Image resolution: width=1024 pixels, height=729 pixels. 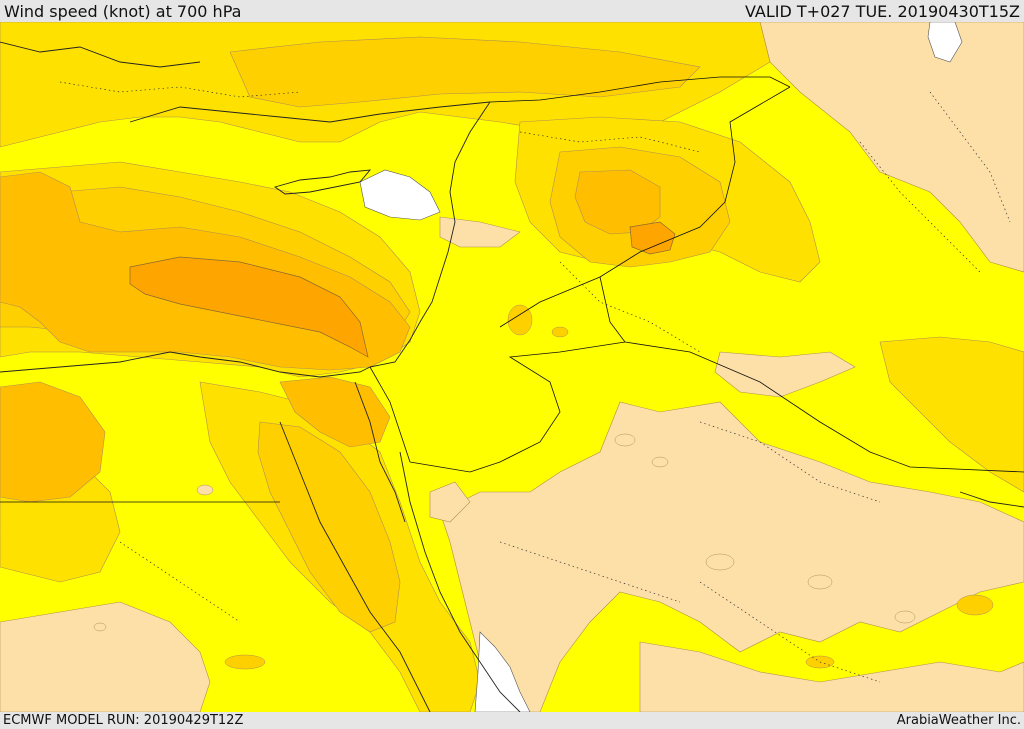 What do you see at coordinates (882, 11) in the screenshot?
I see `valid-time-label: VALID T+027 TUE. 20190430T15Z` at bounding box center [882, 11].